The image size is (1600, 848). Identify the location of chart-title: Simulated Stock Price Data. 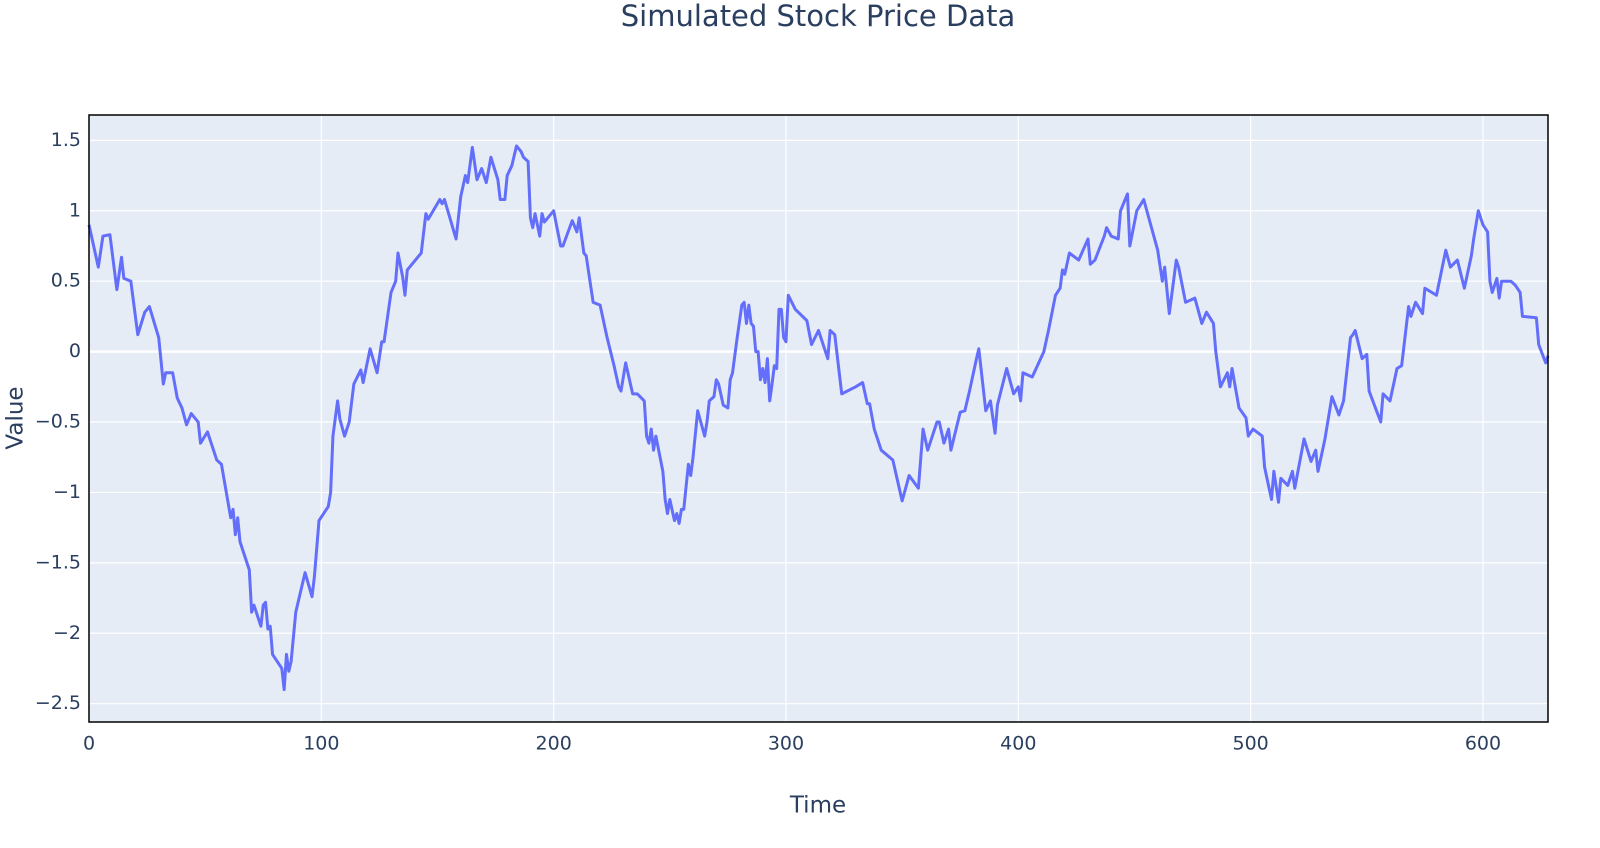
(818, 16).